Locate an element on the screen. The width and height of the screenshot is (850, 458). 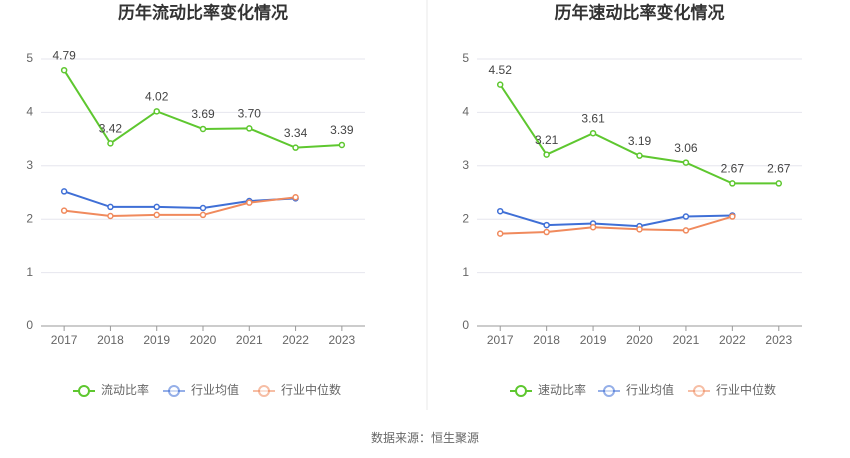
value-label: 3.39 is located at coordinates (342, 130).